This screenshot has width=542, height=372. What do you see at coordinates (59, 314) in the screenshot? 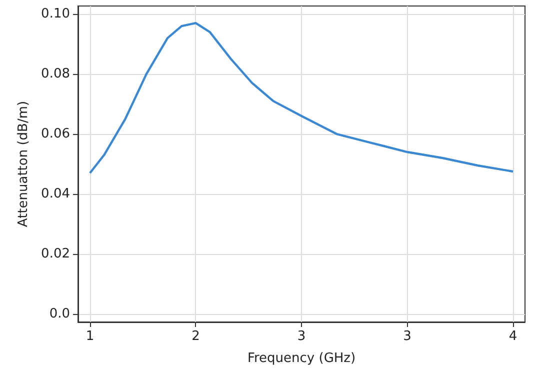
I see `y-tick-label: 0.0` at bounding box center [59, 314].